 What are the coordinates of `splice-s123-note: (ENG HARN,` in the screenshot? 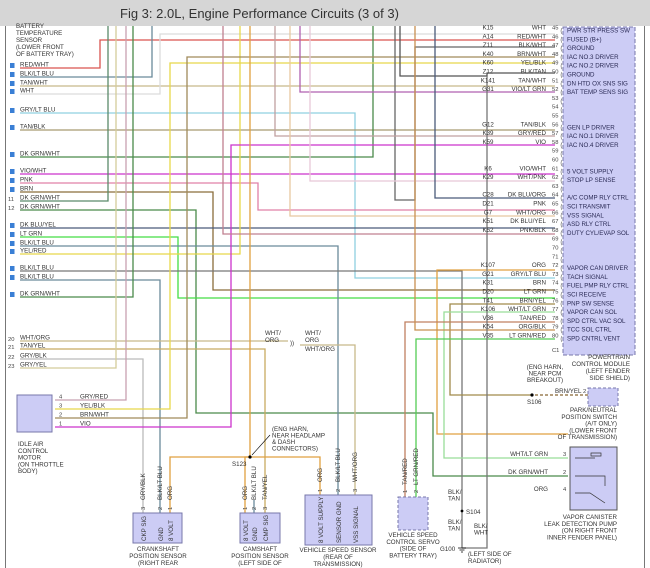 It's located at (290, 429).